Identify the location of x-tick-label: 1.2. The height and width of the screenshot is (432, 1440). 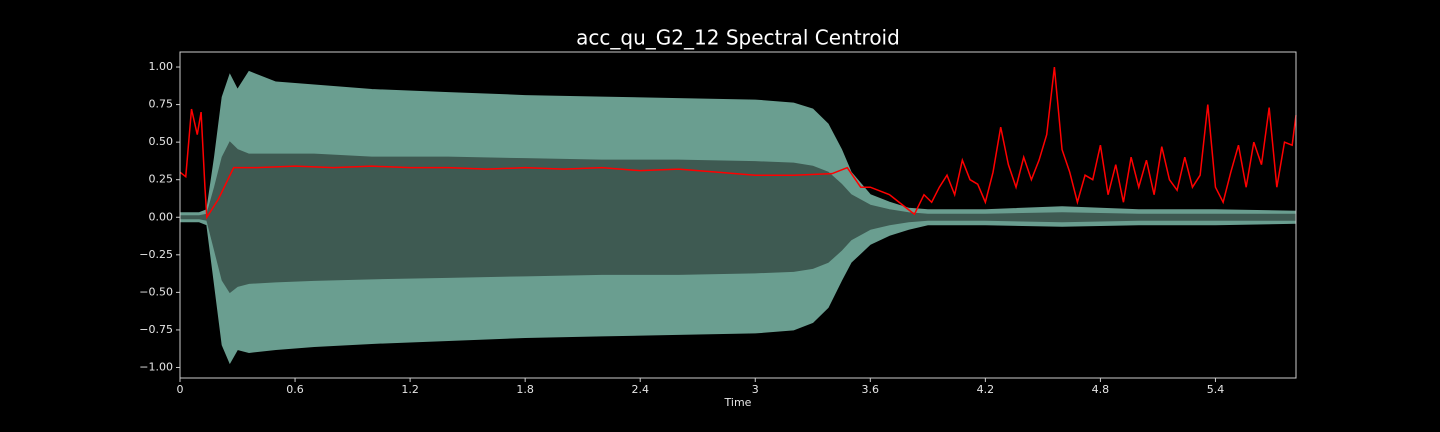
(410, 389).